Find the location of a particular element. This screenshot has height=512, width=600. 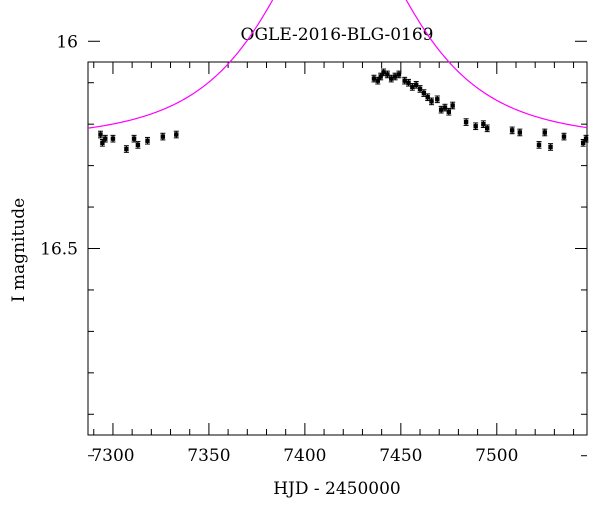

chart-title: OGLE-2016-BLG-0169 is located at coordinates (337, 35).